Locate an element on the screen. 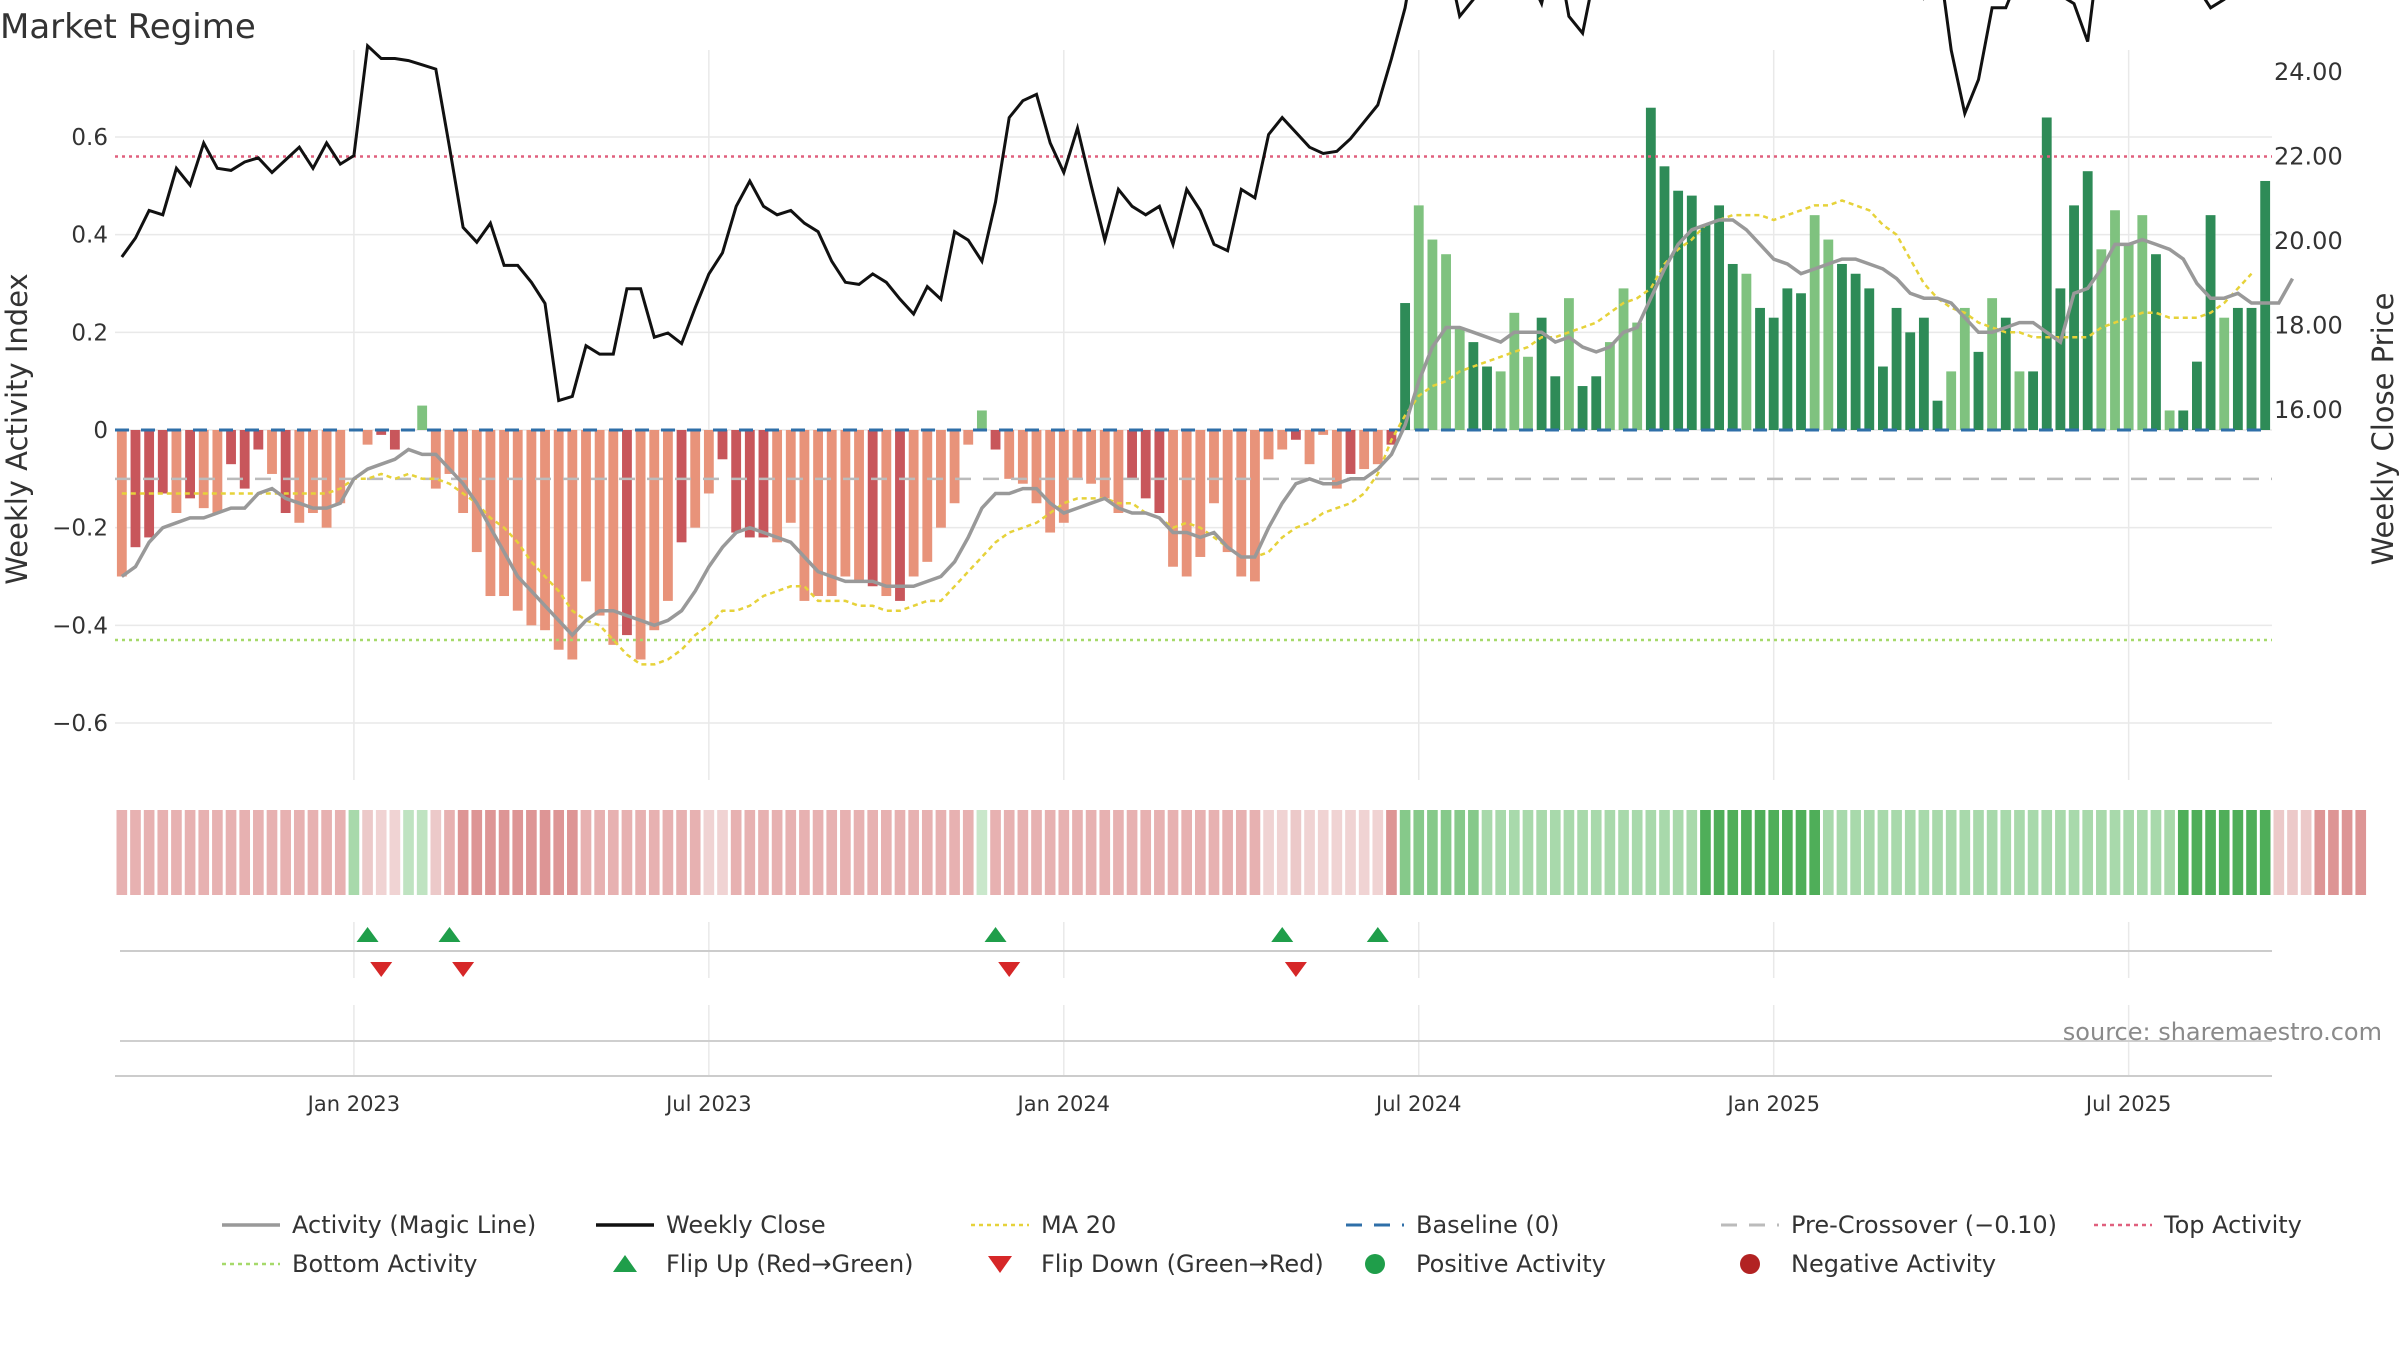  legend-item: Weekly Close is located at coordinates (711, 1225).